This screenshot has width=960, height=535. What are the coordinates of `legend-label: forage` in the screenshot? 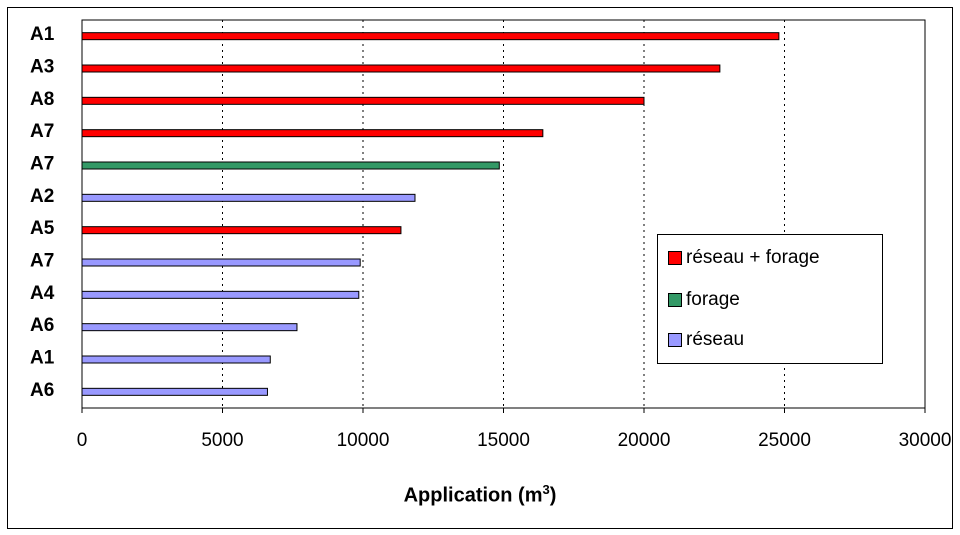 It's located at (713, 299).